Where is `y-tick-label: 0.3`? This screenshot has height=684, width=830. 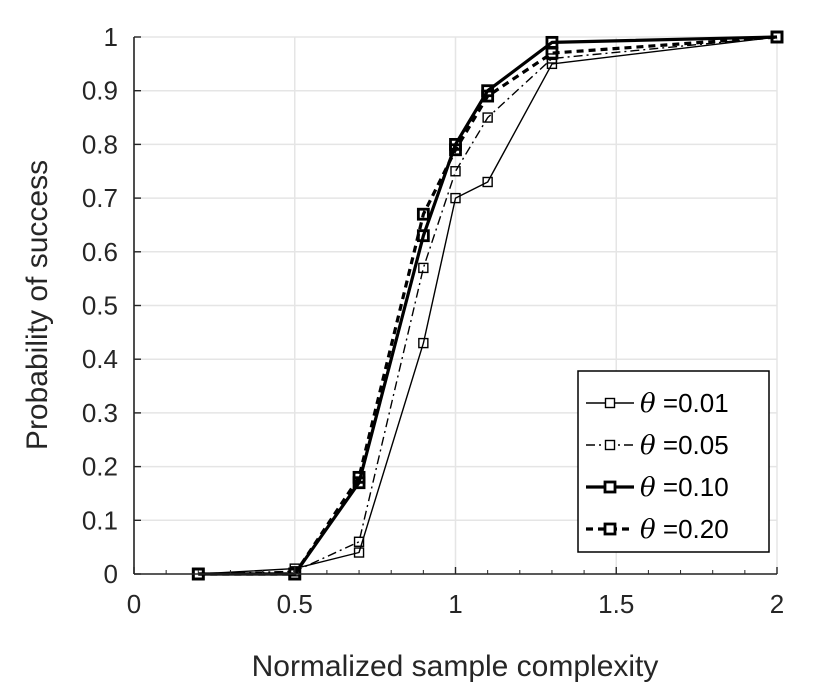
y-tick-label: 0.3 is located at coordinates (100, 413).